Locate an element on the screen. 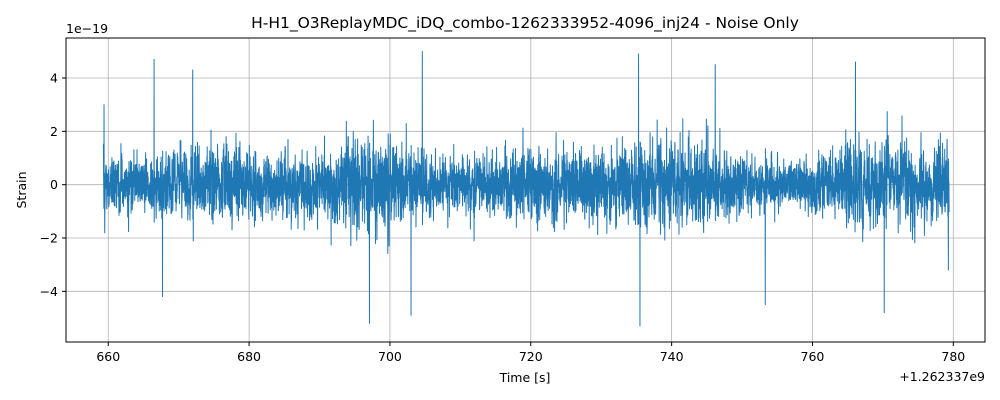 The width and height of the screenshot is (1000, 400). y-tick-label: −2 is located at coordinates (49, 238).